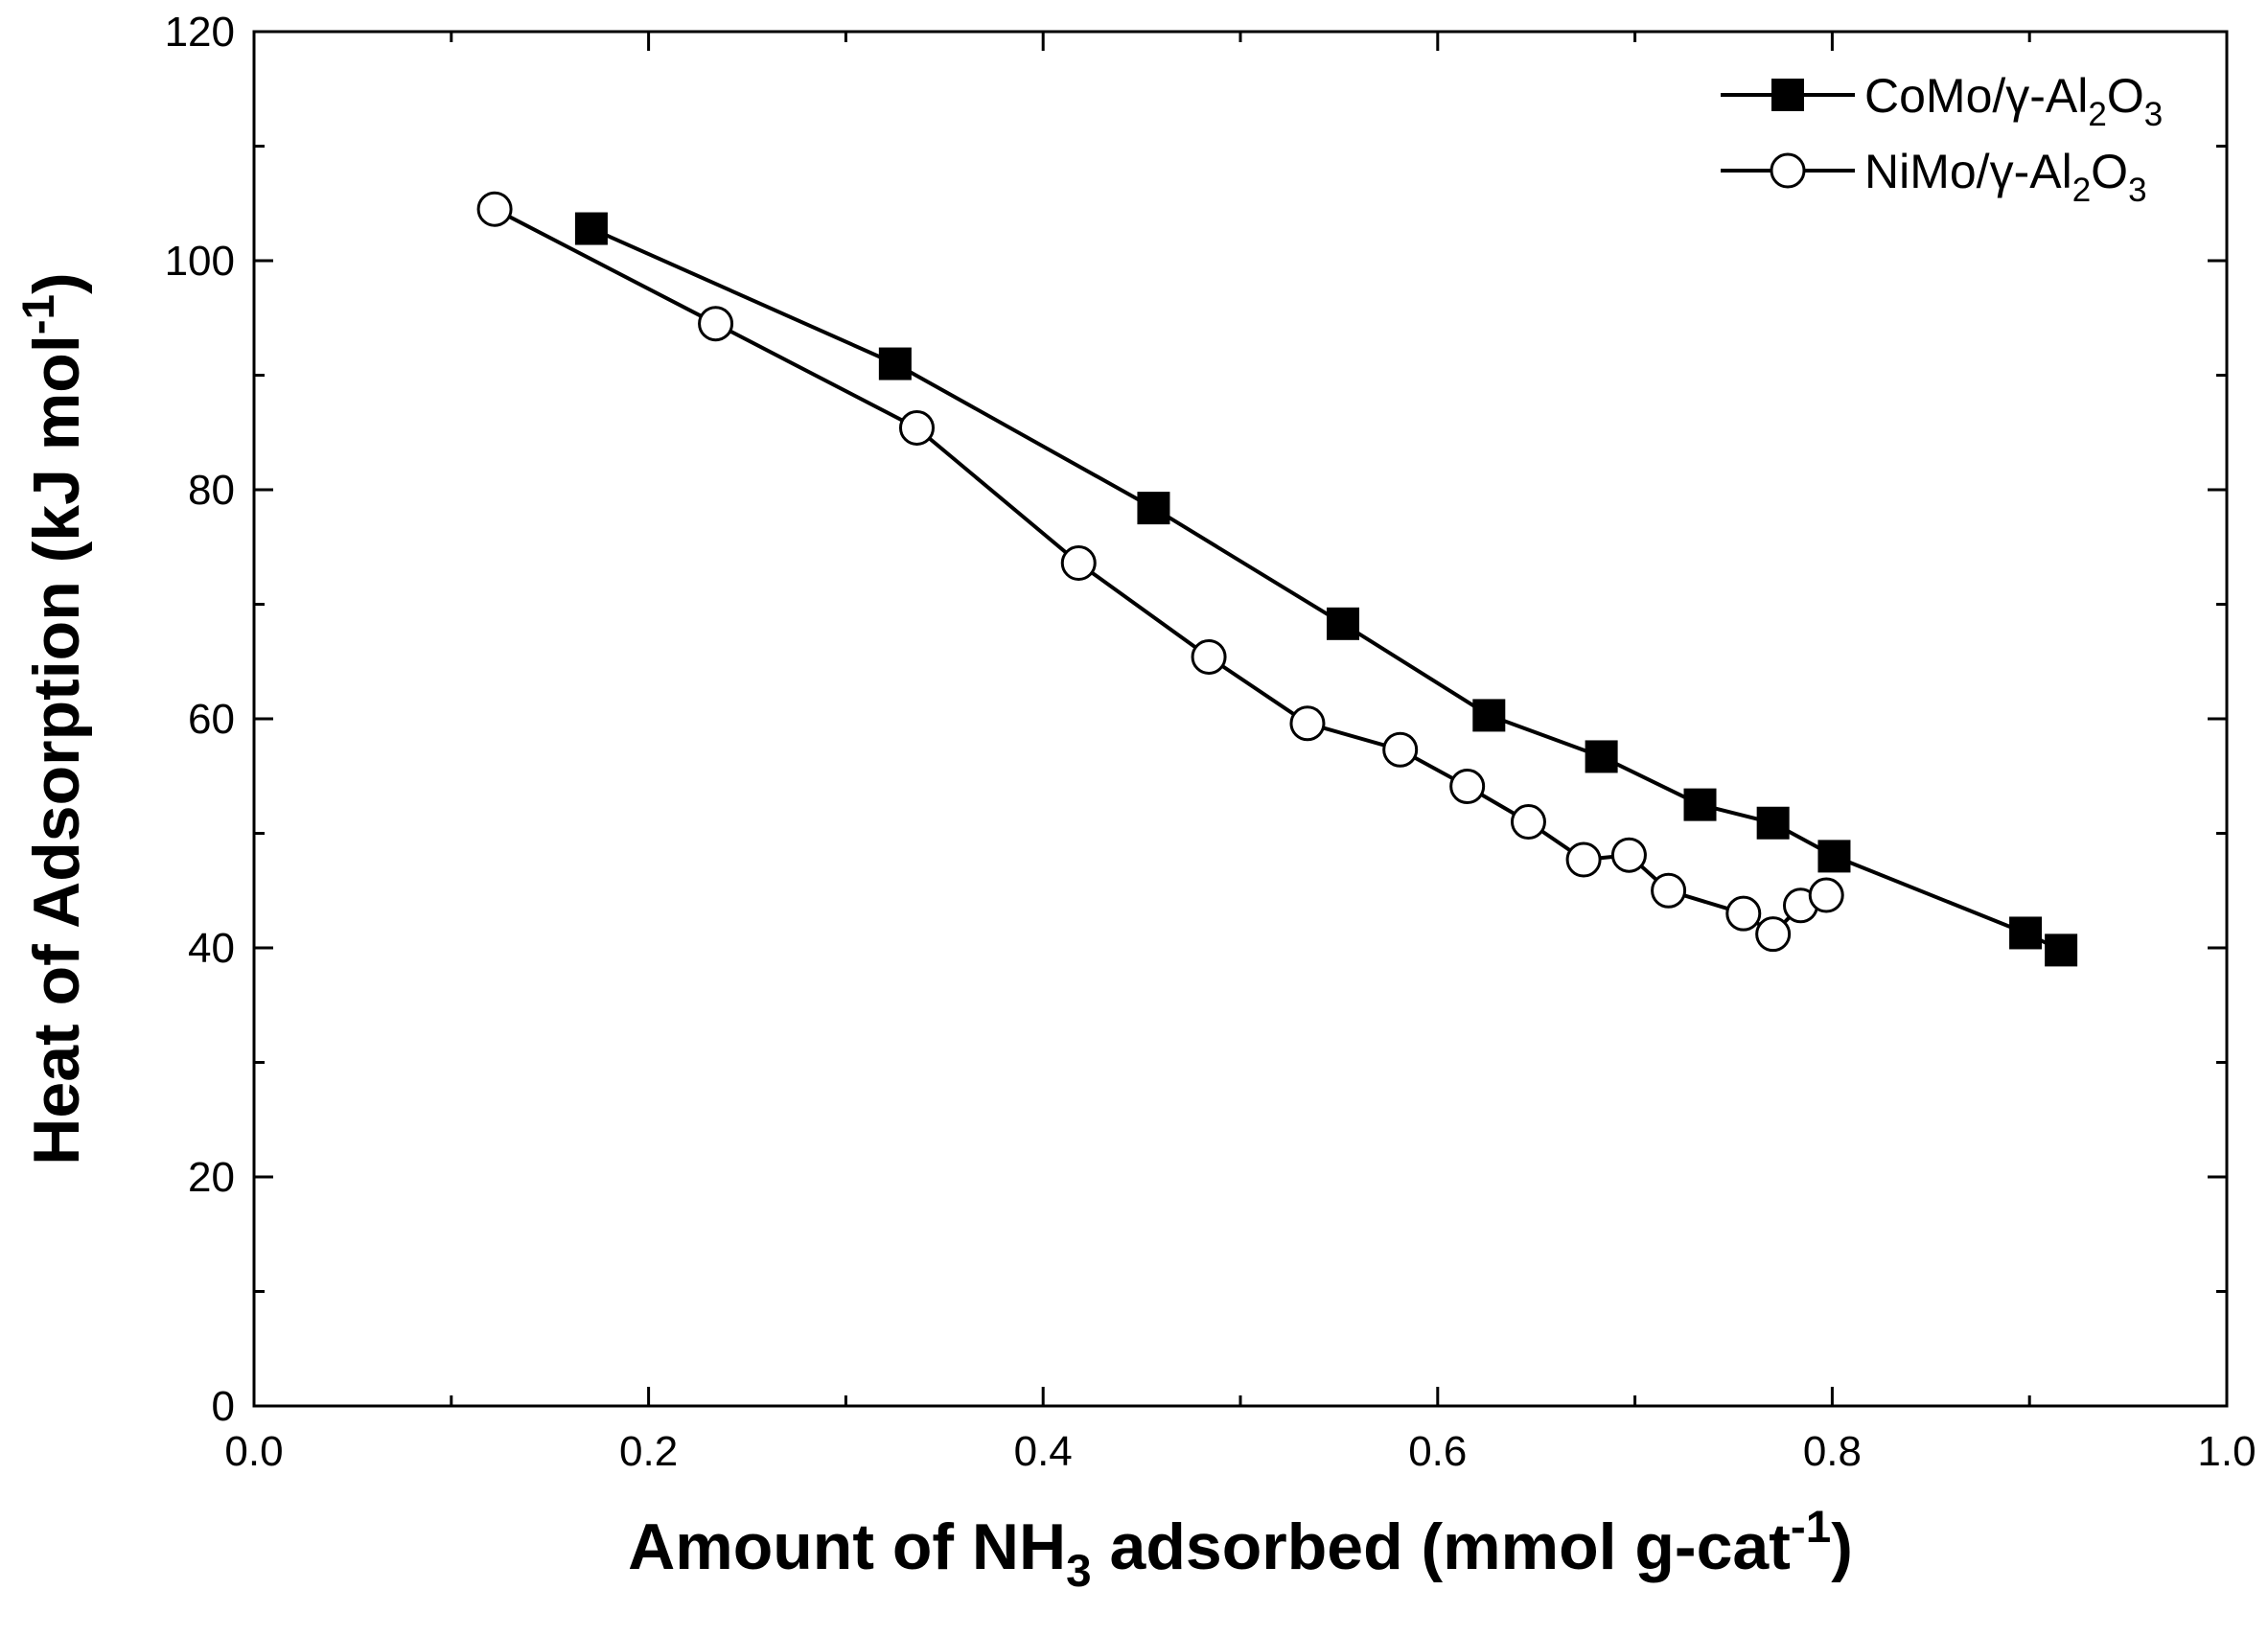  I want to click on x-axis-title-sup: -1, so click(1811, 1527).